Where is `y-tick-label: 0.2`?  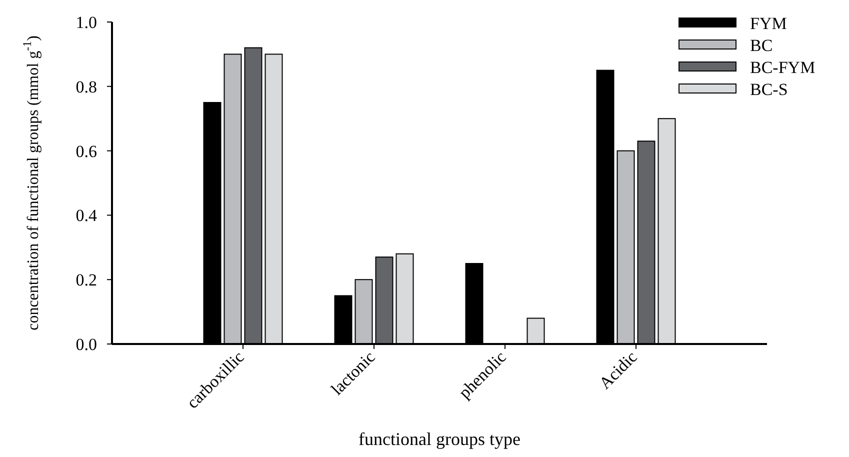 y-tick-label: 0.2 is located at coordinates (86, 280).